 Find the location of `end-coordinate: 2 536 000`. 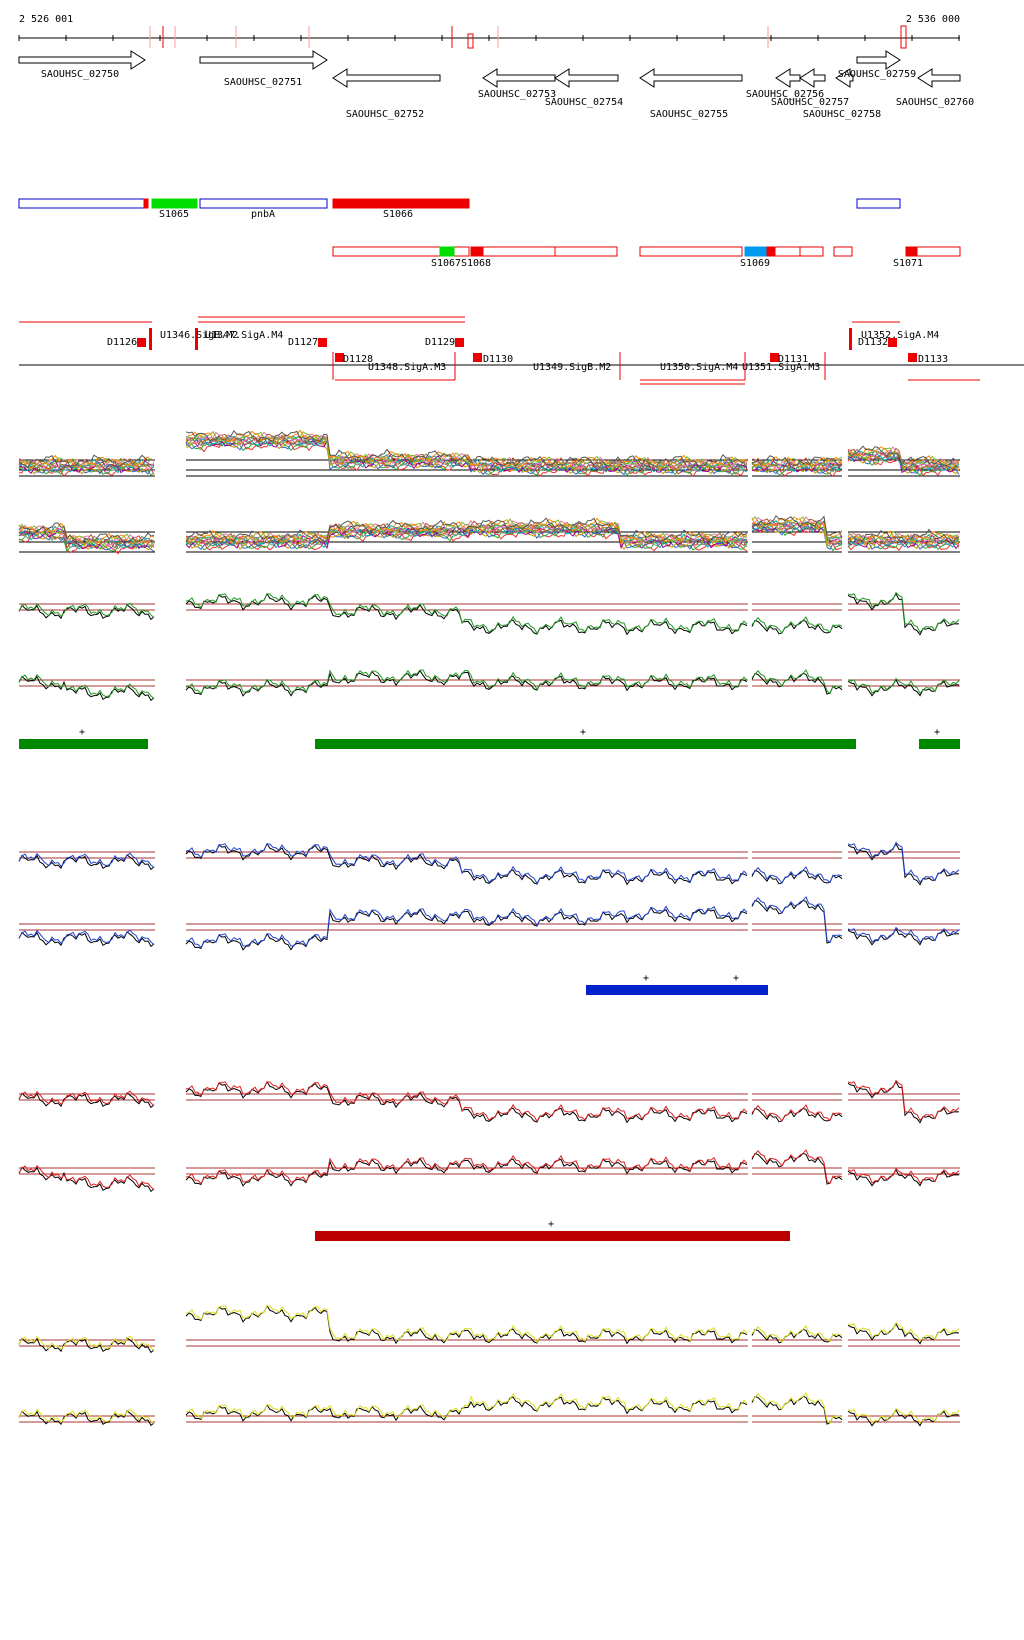

end-coordinate: 2 536 000 is located at coordinates (933, 19).